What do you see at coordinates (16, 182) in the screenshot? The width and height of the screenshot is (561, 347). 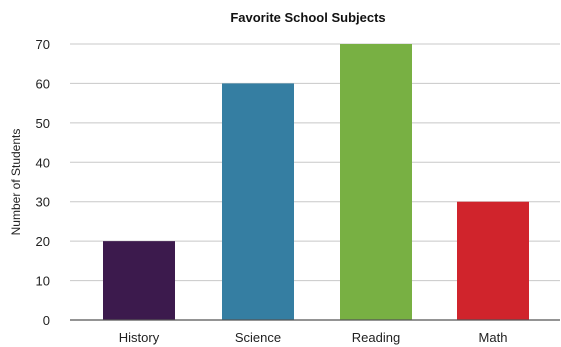 I see `y-axis-title: Number of Students` at bounding box center [16, 182].